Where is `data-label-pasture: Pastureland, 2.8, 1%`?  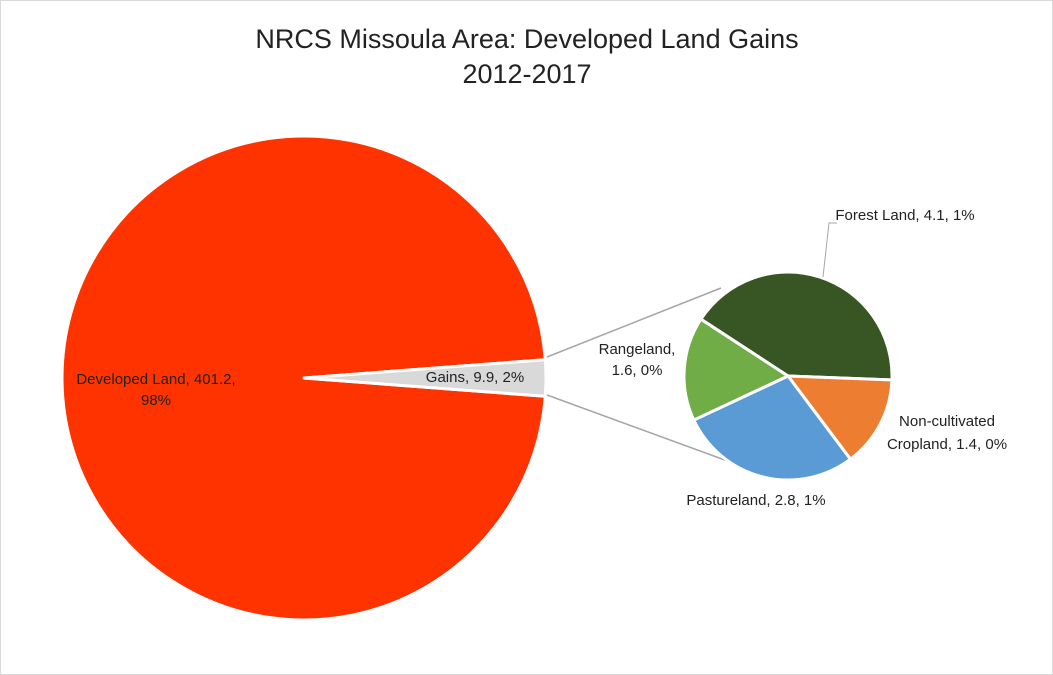 data-label-pasture: Pastureland, 2.8, 1% is located at coordinates (755, 500).